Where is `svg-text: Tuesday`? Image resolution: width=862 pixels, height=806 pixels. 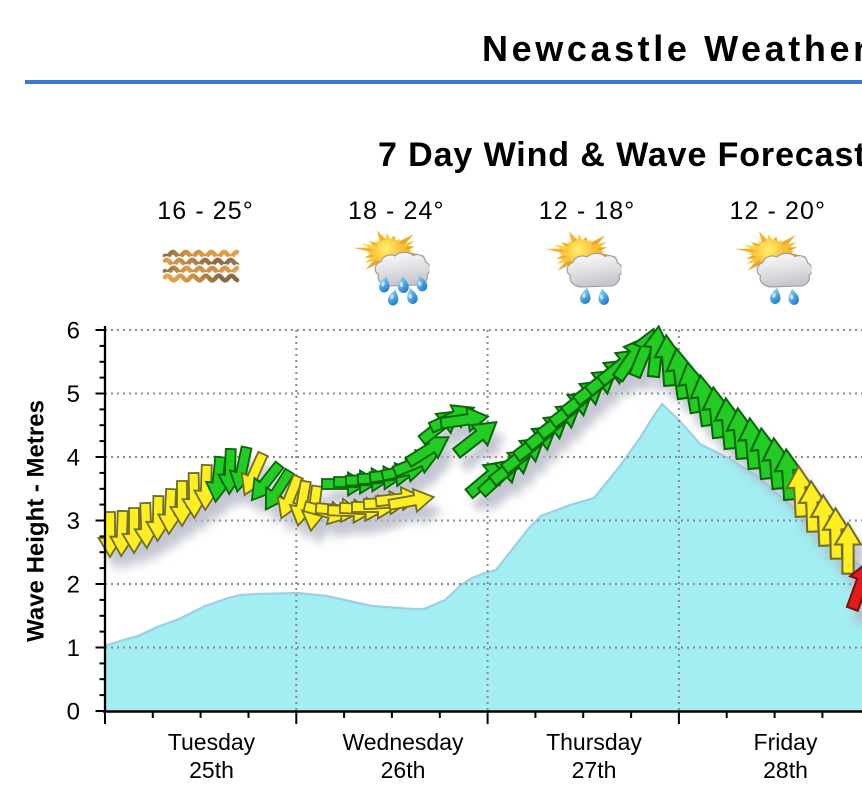 svg-text: Tuesday is located at coordinates (212, 742).